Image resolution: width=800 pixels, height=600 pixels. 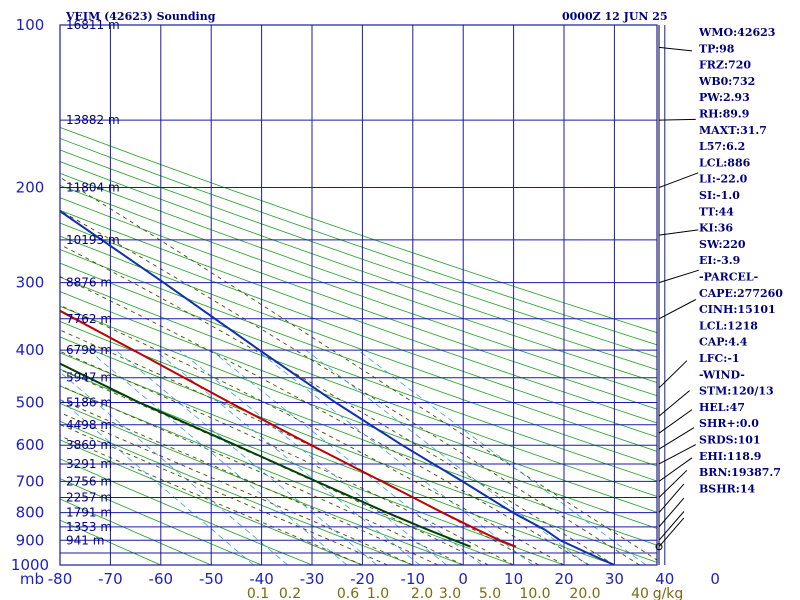 I want to click on index-item: RH:89.9, so click(x=724, y=114).